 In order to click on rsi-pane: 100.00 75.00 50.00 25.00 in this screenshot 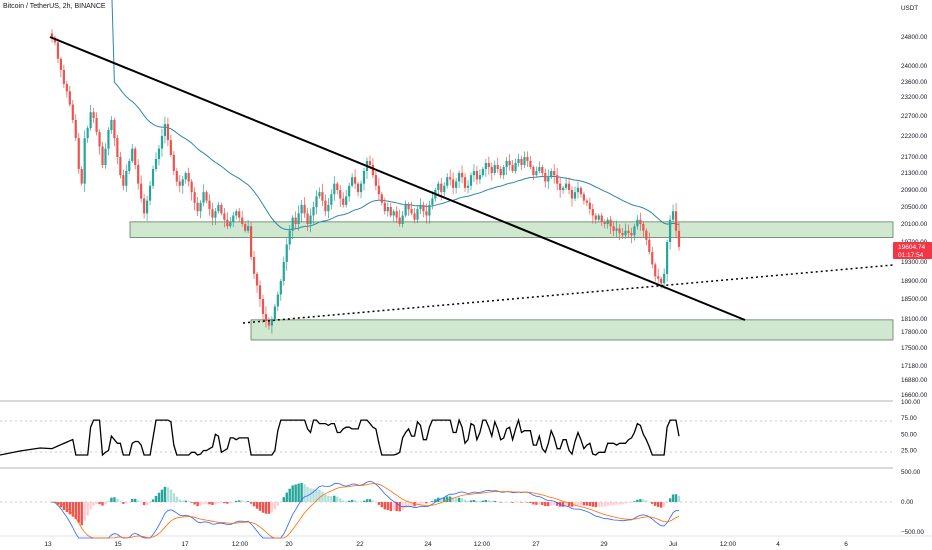, I will do `click(460, 428)`.